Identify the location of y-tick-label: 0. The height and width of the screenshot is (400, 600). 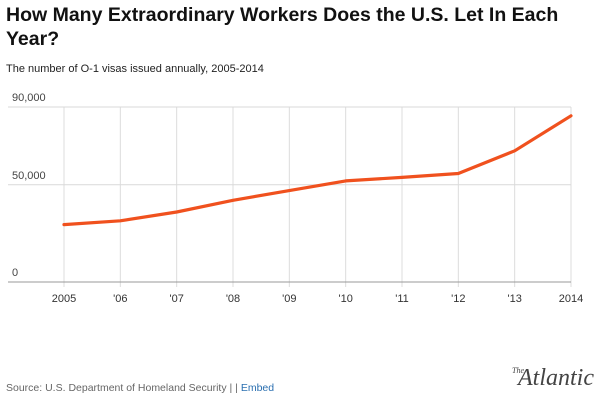
(15, 273).